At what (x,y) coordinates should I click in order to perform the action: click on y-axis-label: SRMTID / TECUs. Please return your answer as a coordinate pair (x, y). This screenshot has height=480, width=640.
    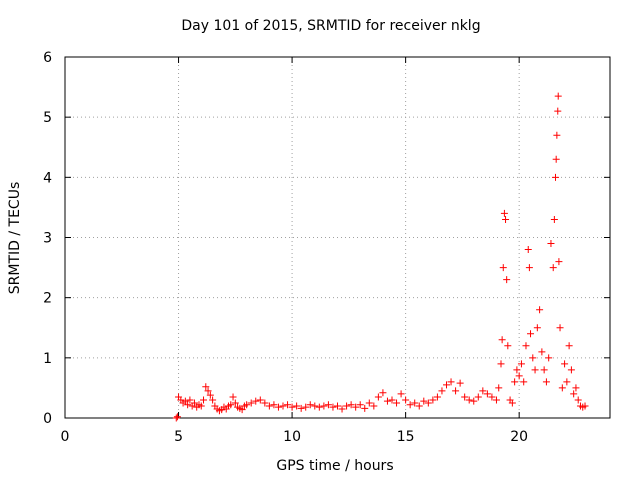
    Looking at the image, I should click on (15, 238).